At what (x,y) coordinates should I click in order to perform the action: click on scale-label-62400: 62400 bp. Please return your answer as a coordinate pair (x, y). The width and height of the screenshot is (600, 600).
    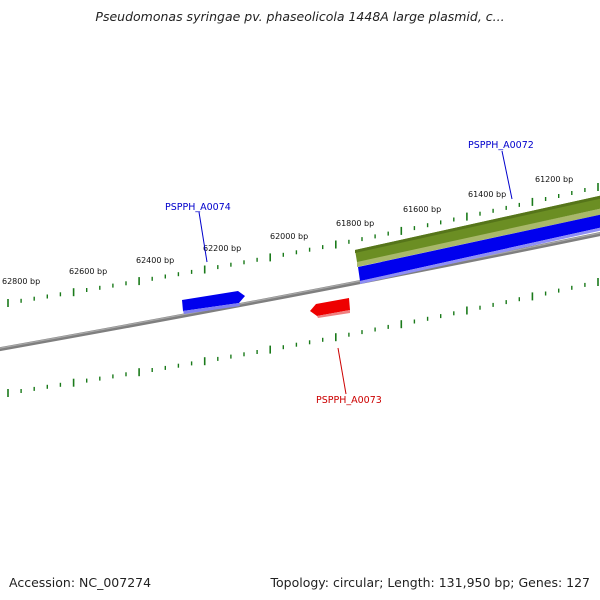
    Looking at the image, I should click on (155, 260).